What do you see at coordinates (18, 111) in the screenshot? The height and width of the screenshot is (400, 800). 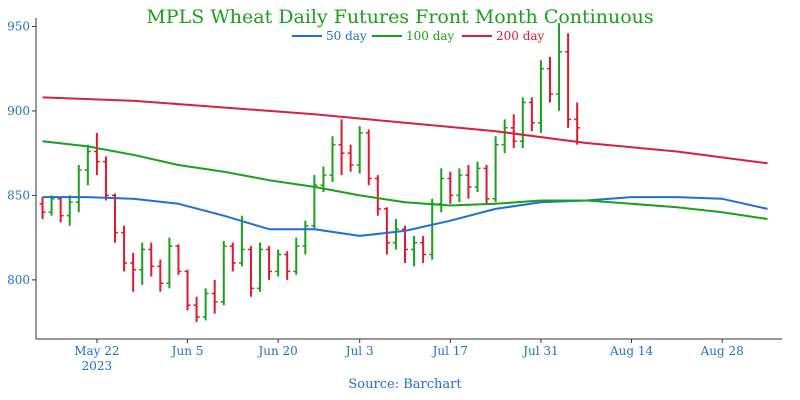 I see `y-tick-label: 900` at bounding box center [18, 111].